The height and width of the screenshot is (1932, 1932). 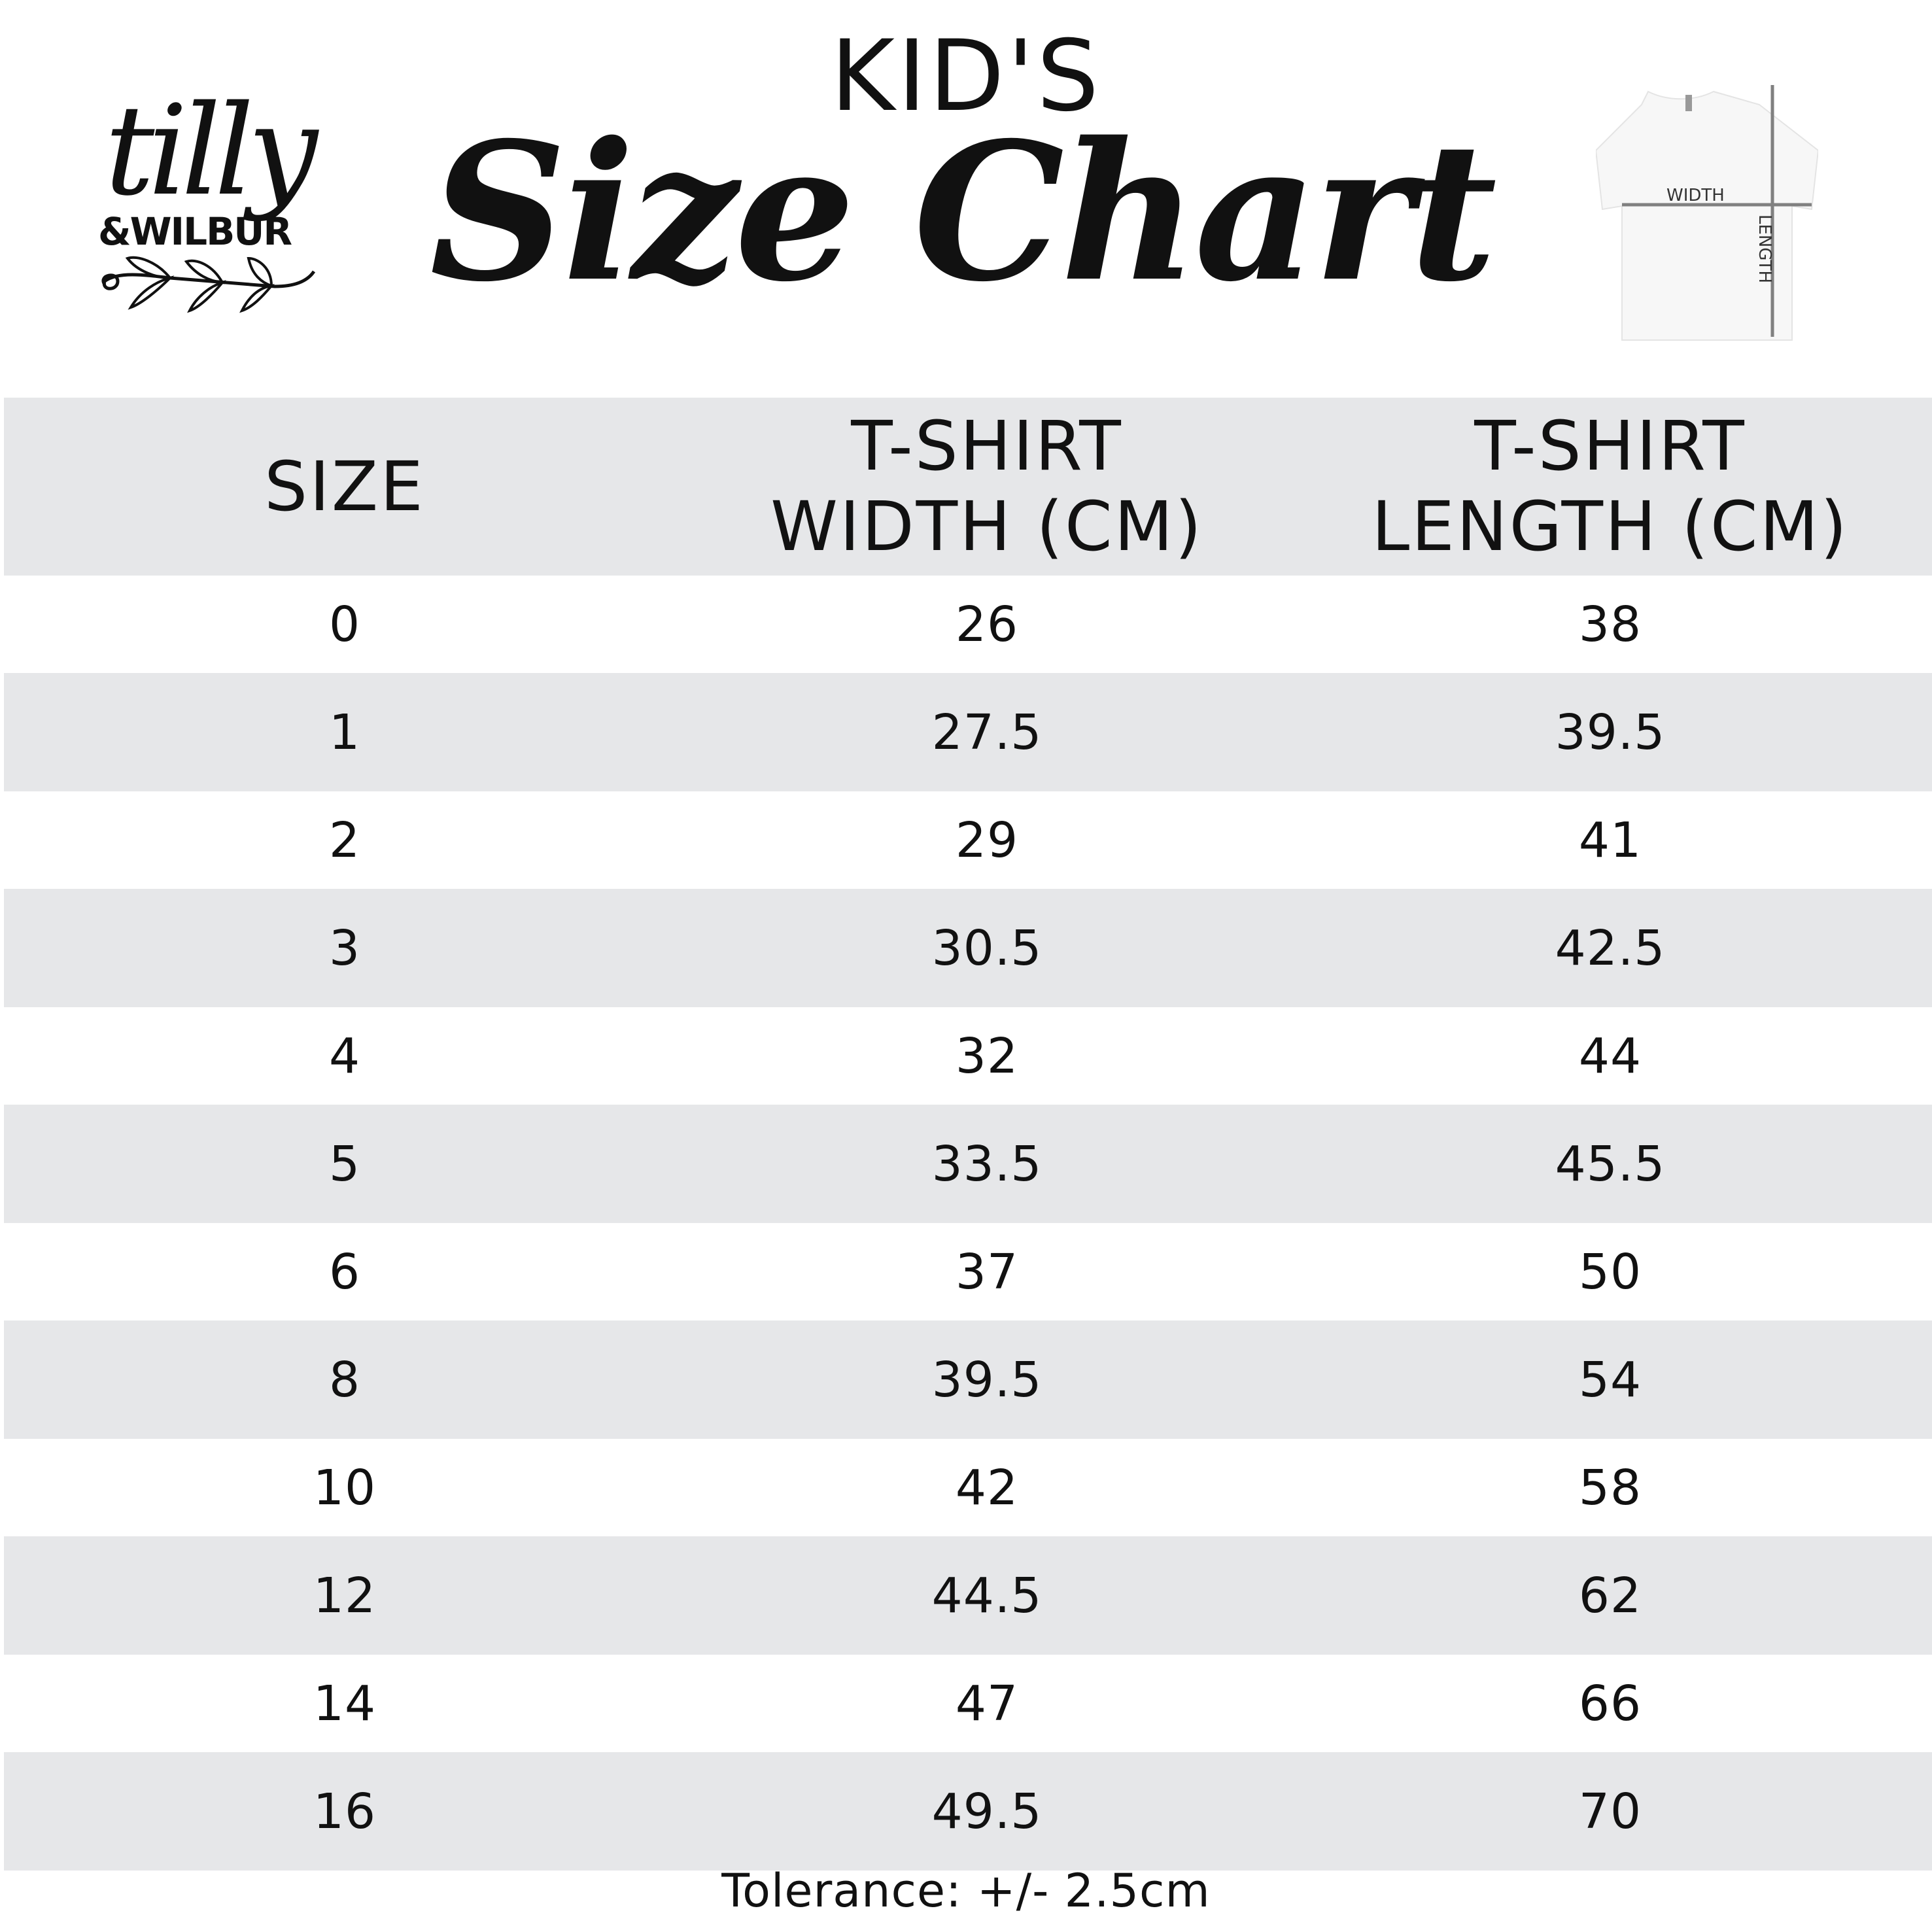 I want to click on header-text: SIZE, so click(x=344, y=486).